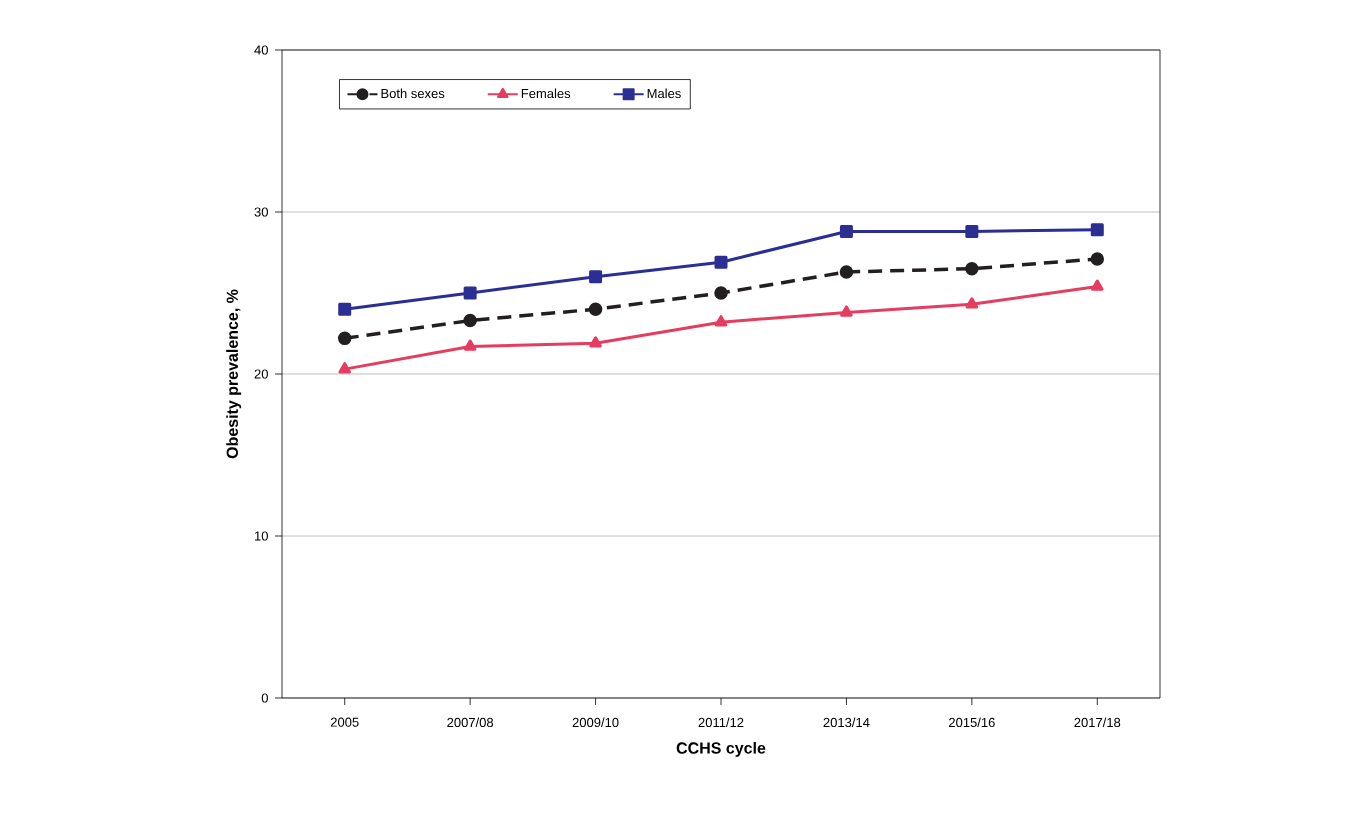 The image size is (1357, 820). What do you see at coordinates (413, 93) in the screenshot?
I see `legend-label: Both sexes` at bounding box center [413, 93].